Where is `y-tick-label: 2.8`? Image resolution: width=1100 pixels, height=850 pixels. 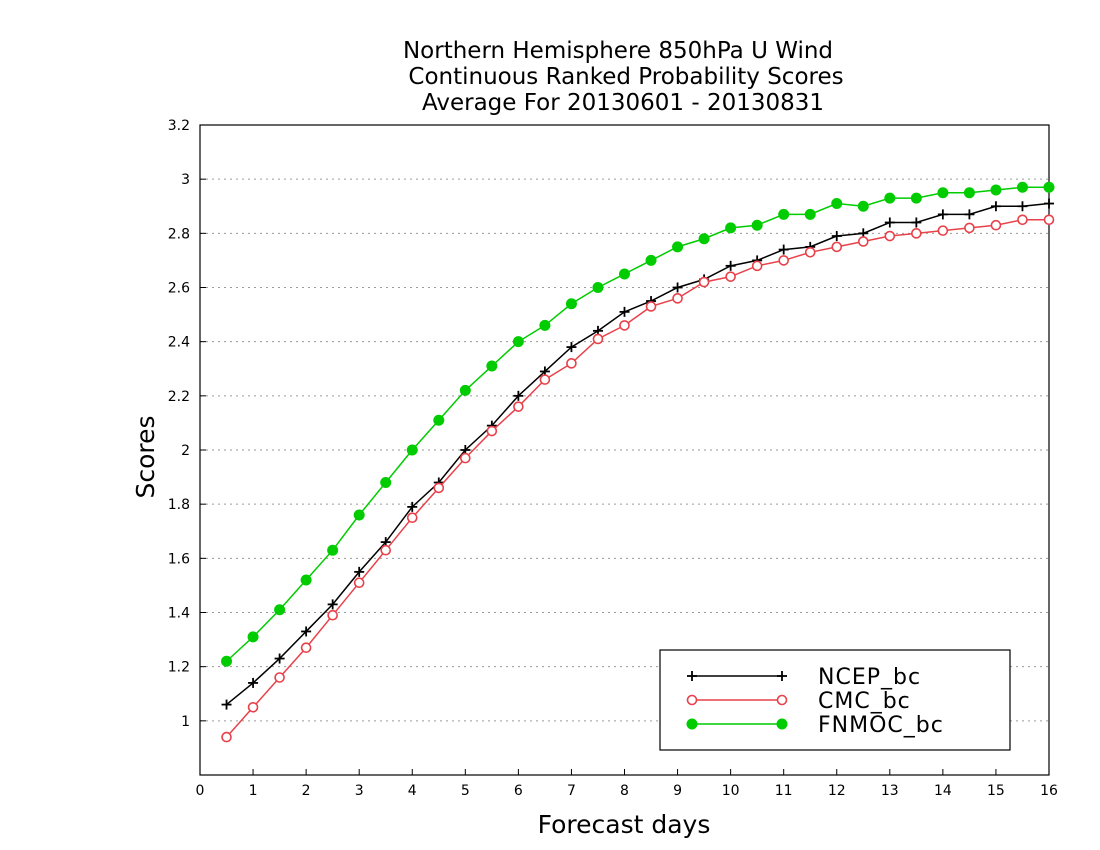
y-tick-label: 2.8 is located at coordinates (179, 234).